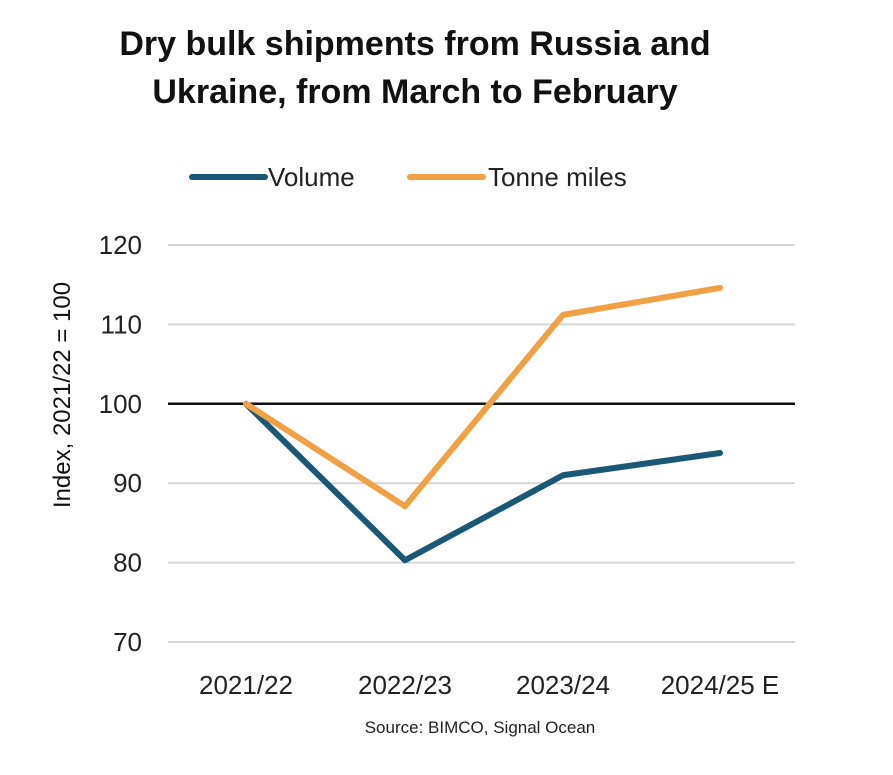  I want to click on y-tick-label: 90, so click(127, 483).